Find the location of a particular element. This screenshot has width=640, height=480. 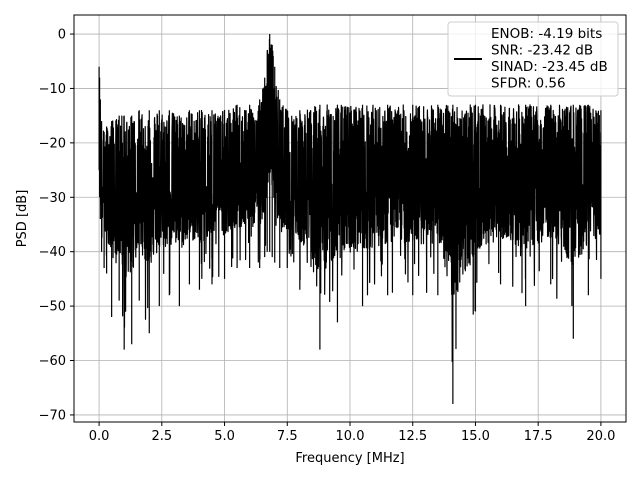

x-tick-label: 5.0 is located at coordinates (224, 436).